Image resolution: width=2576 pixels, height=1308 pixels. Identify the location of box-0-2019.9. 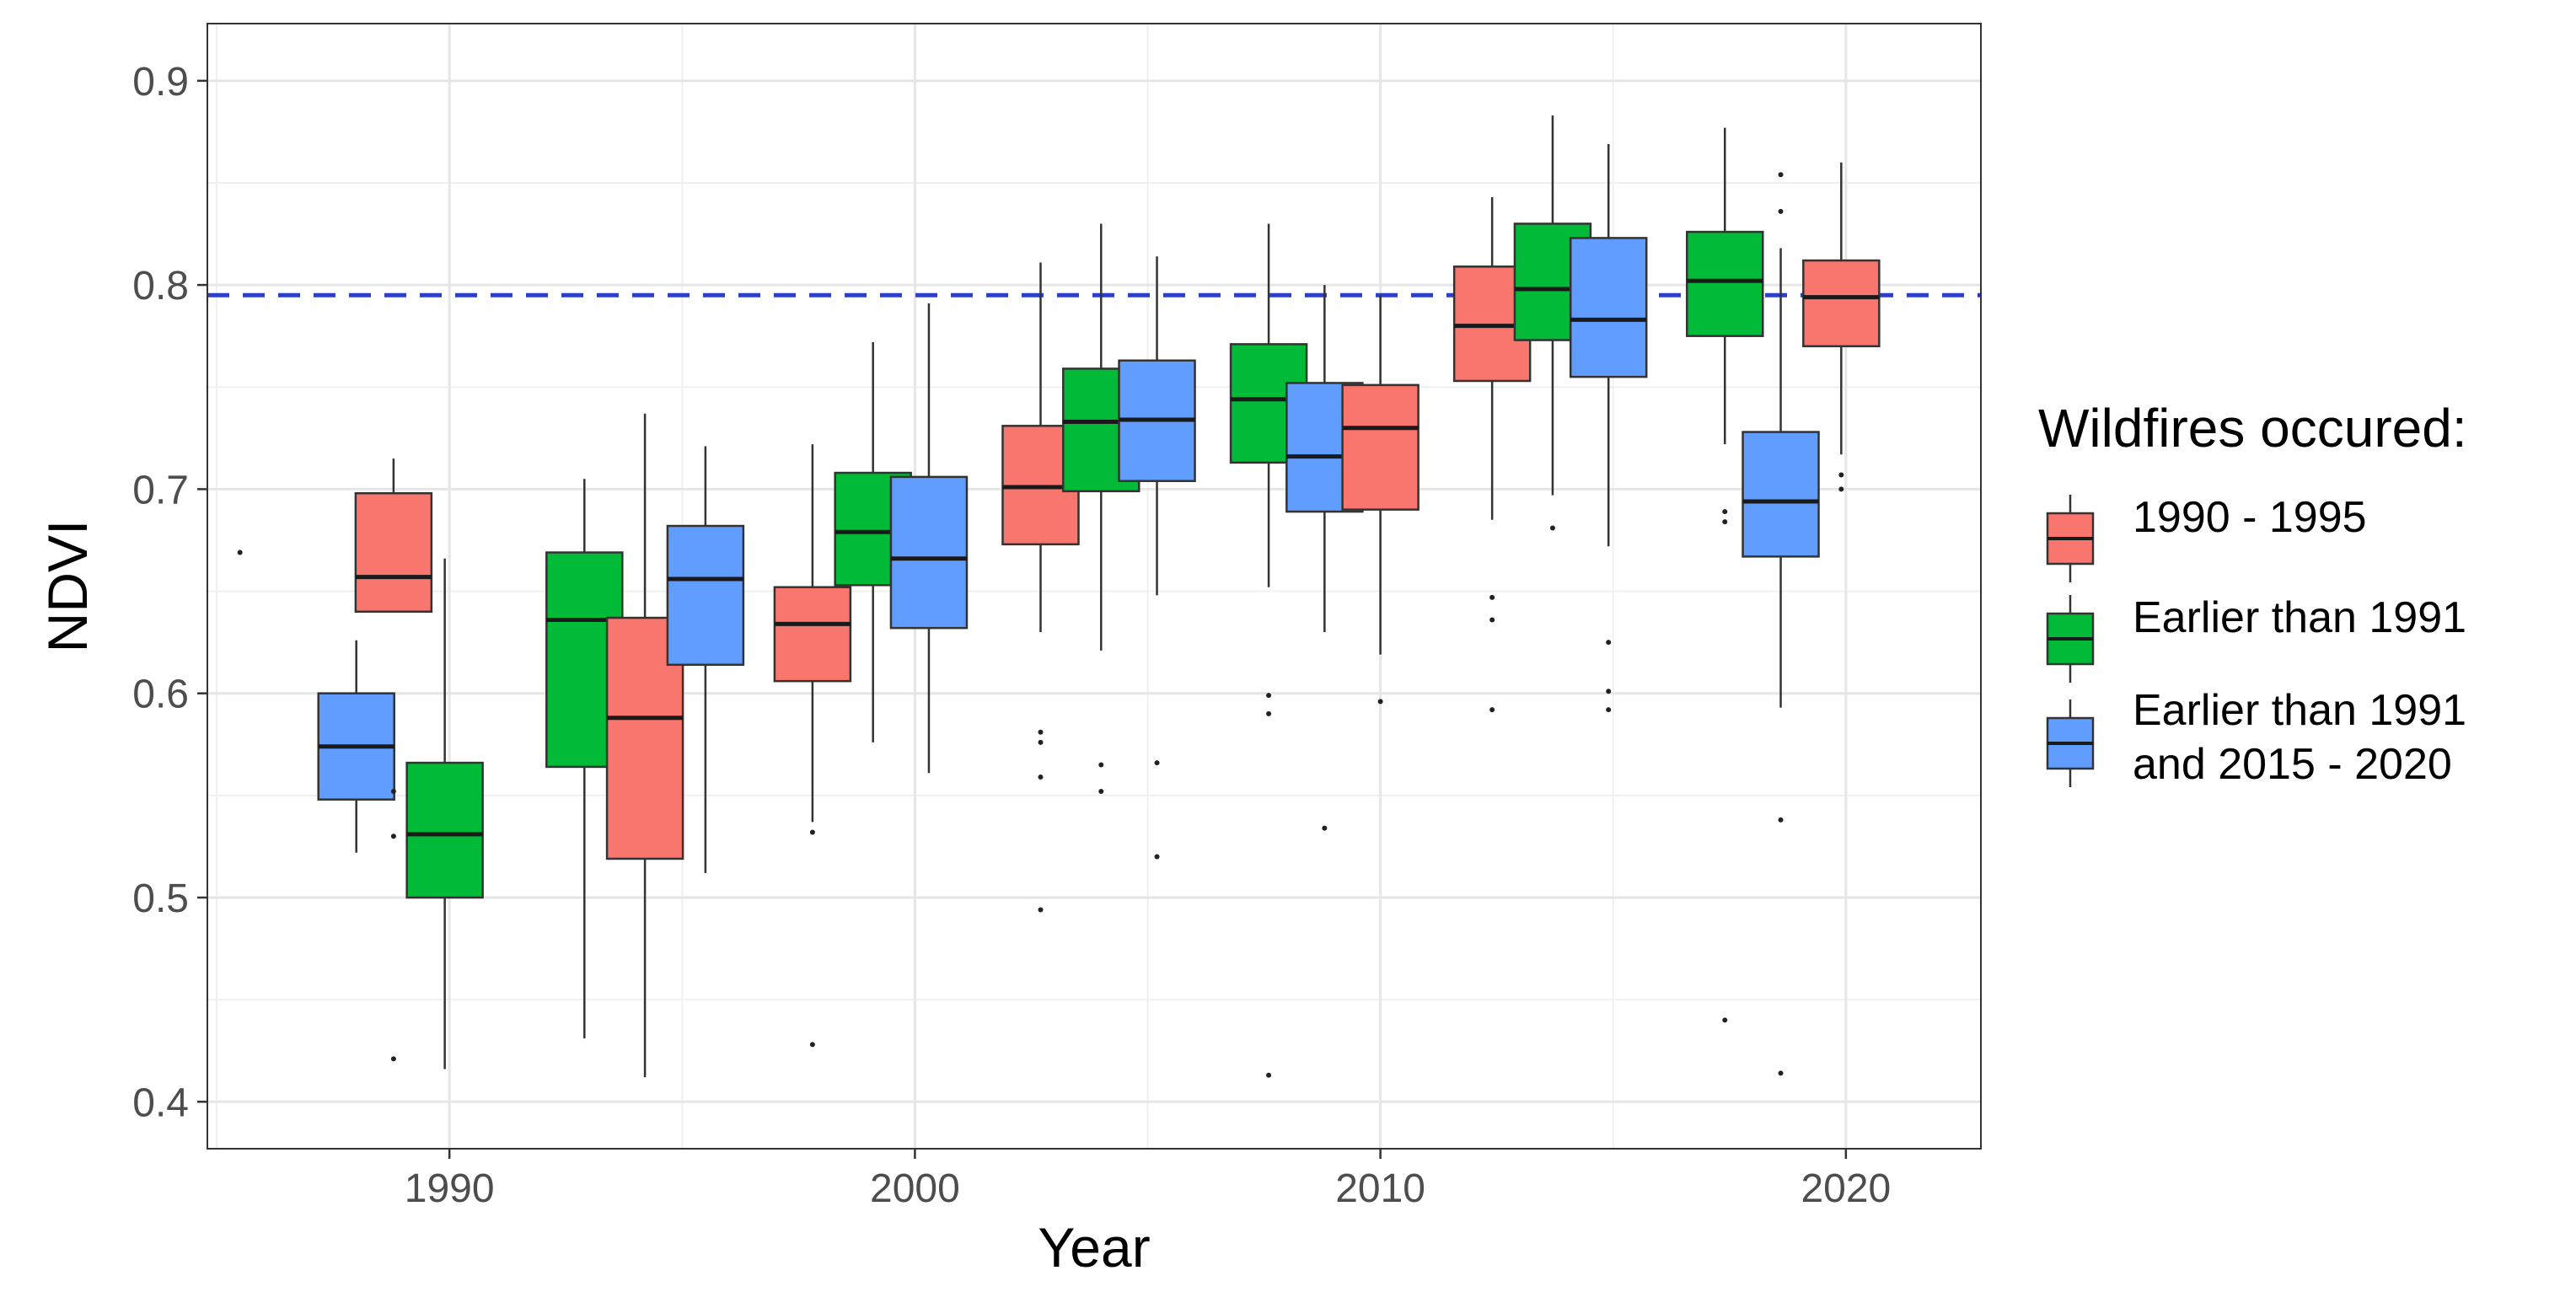
(1841, 327).